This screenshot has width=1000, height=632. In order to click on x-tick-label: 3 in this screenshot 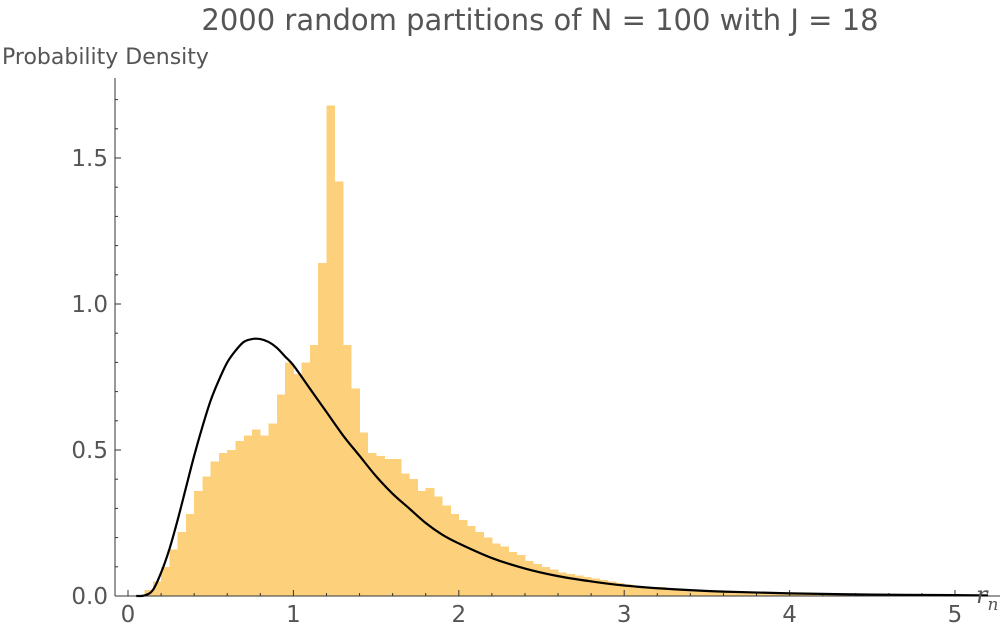, I will do `click(624, 615)`.